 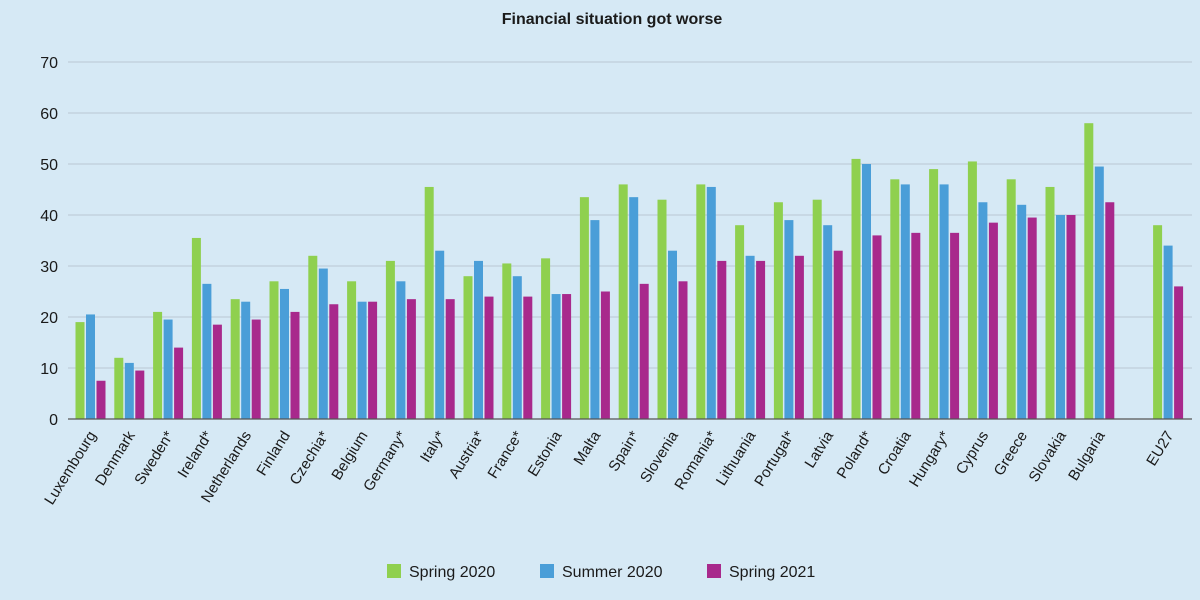 I want to click on y-tick-label: 0, so click(x=53, y=420).